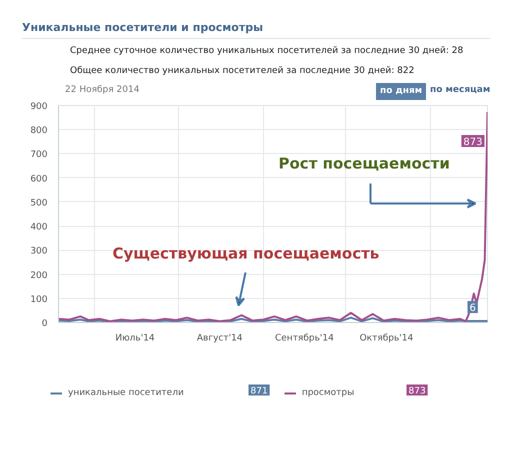 The image size is (512, 451). I want to click on text: Общее количество уникальных посетителей за последние 30 дней: 822, so click(242, 71).